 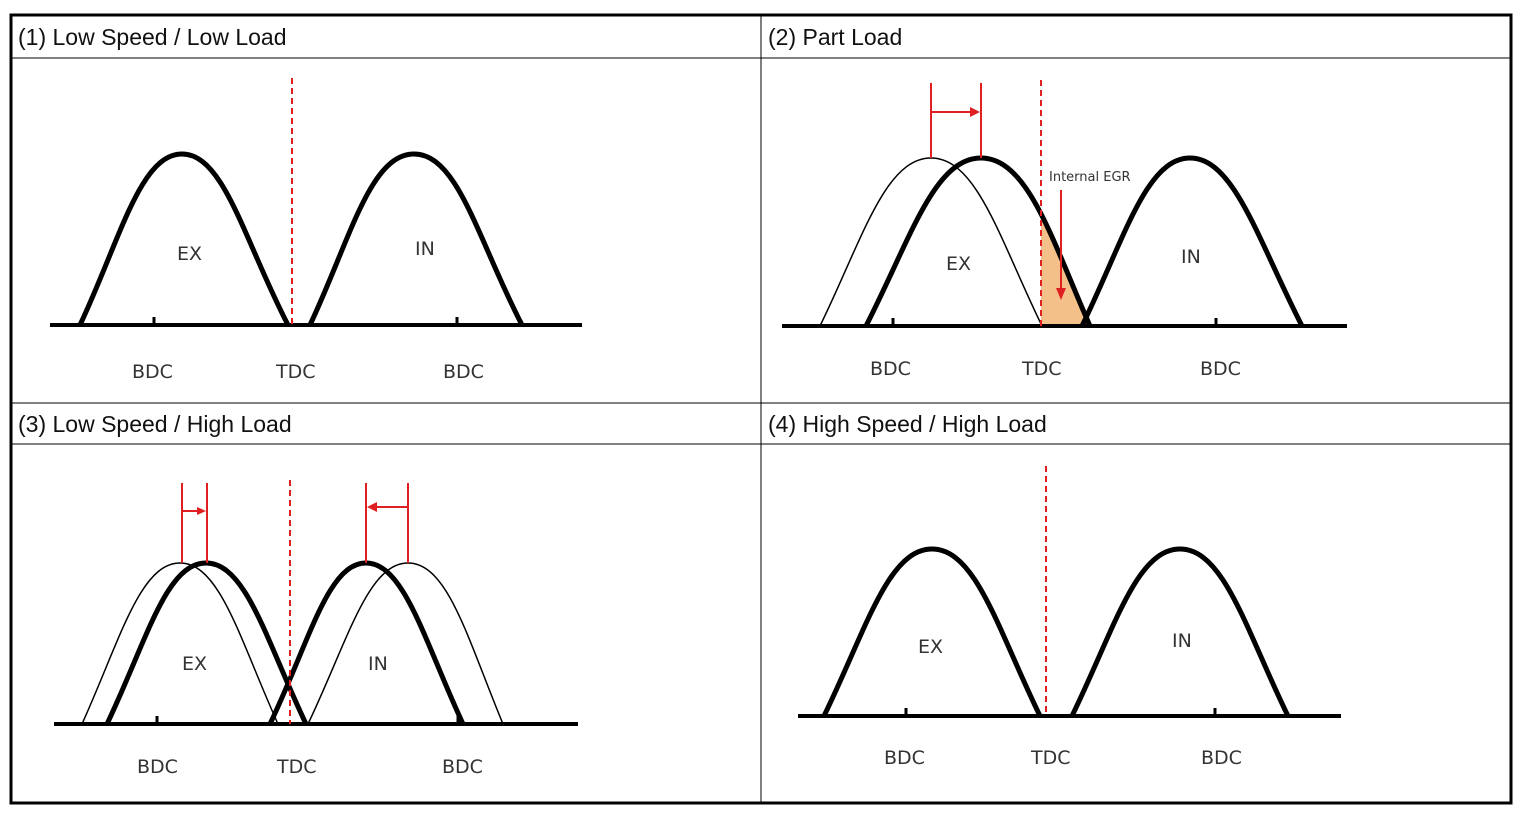 What do you see at coordinates (907, 424) in the screenshot?
I see `panel-4-title: (4) High Speed / High Load` at bounding box center [907, 424].